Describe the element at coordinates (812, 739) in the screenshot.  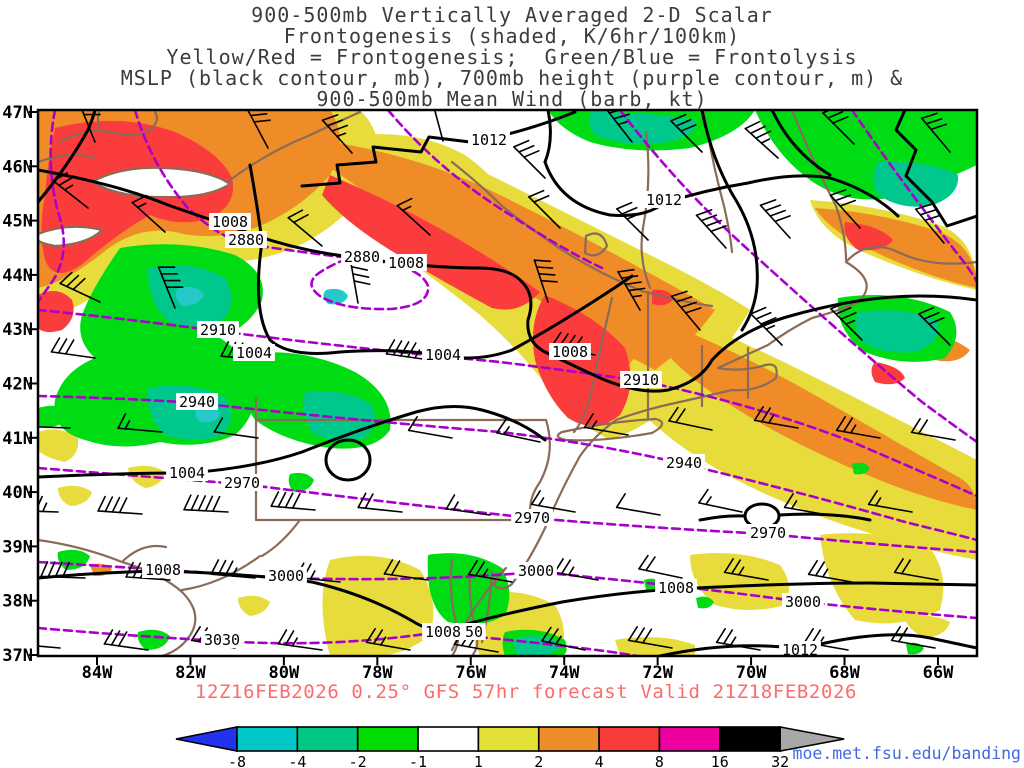
I see `colorbar-right-arrow` at that location.